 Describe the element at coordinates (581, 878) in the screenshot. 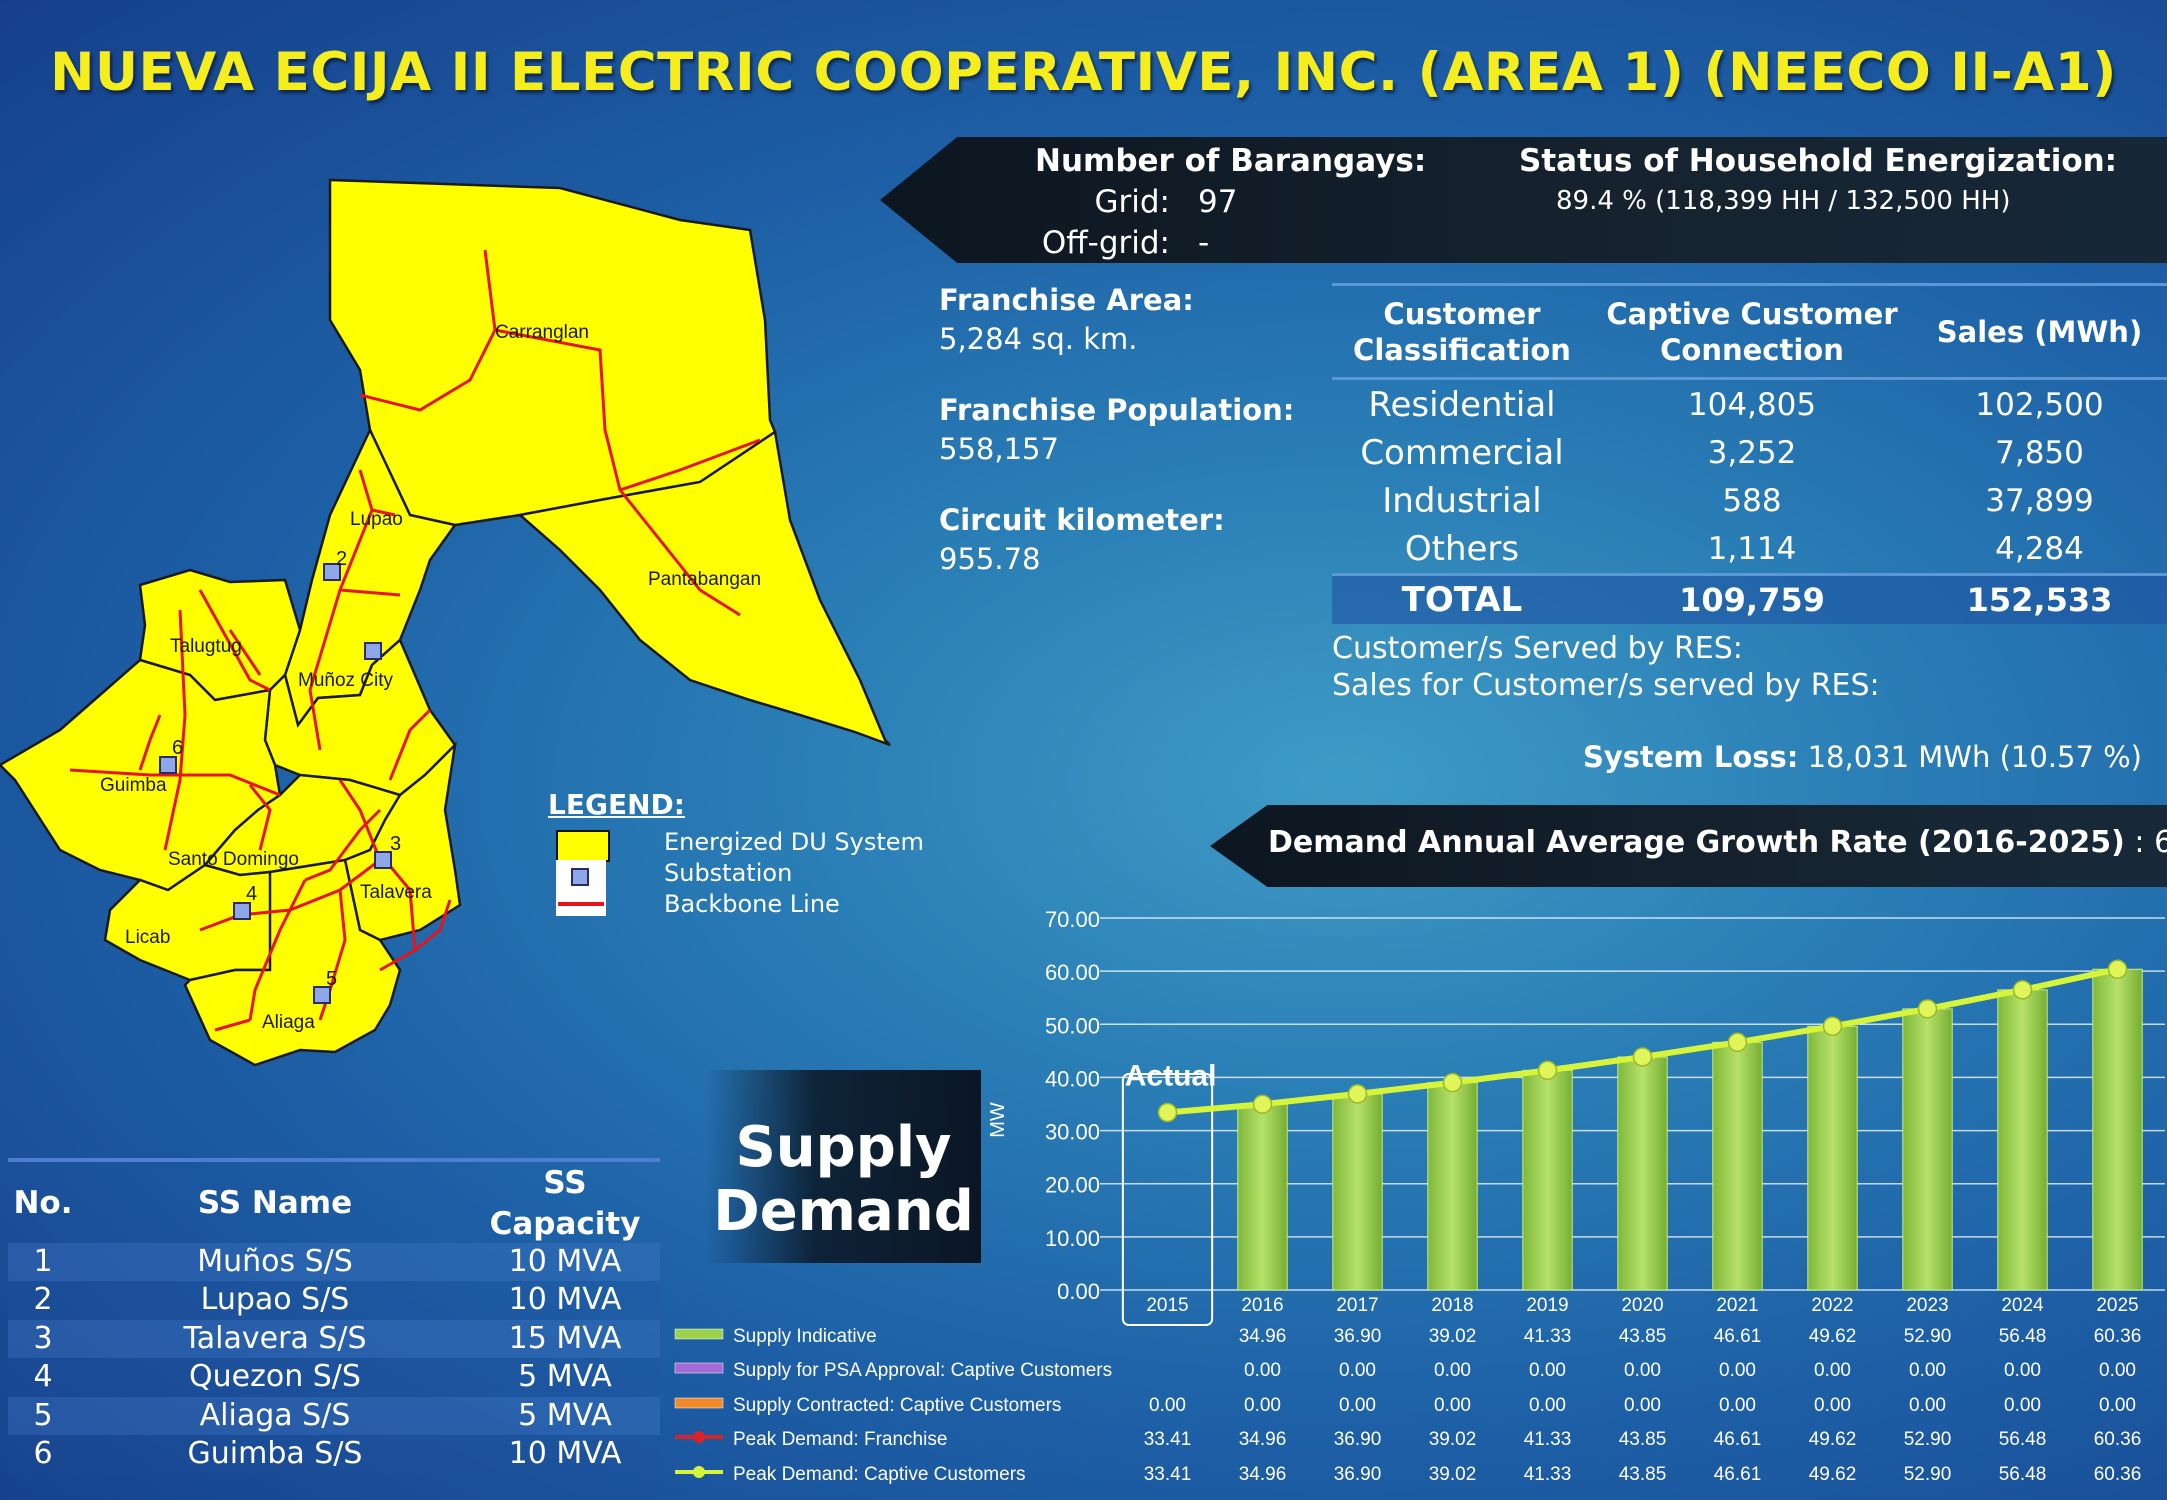

I see `legend-swatch-substation` at that location.